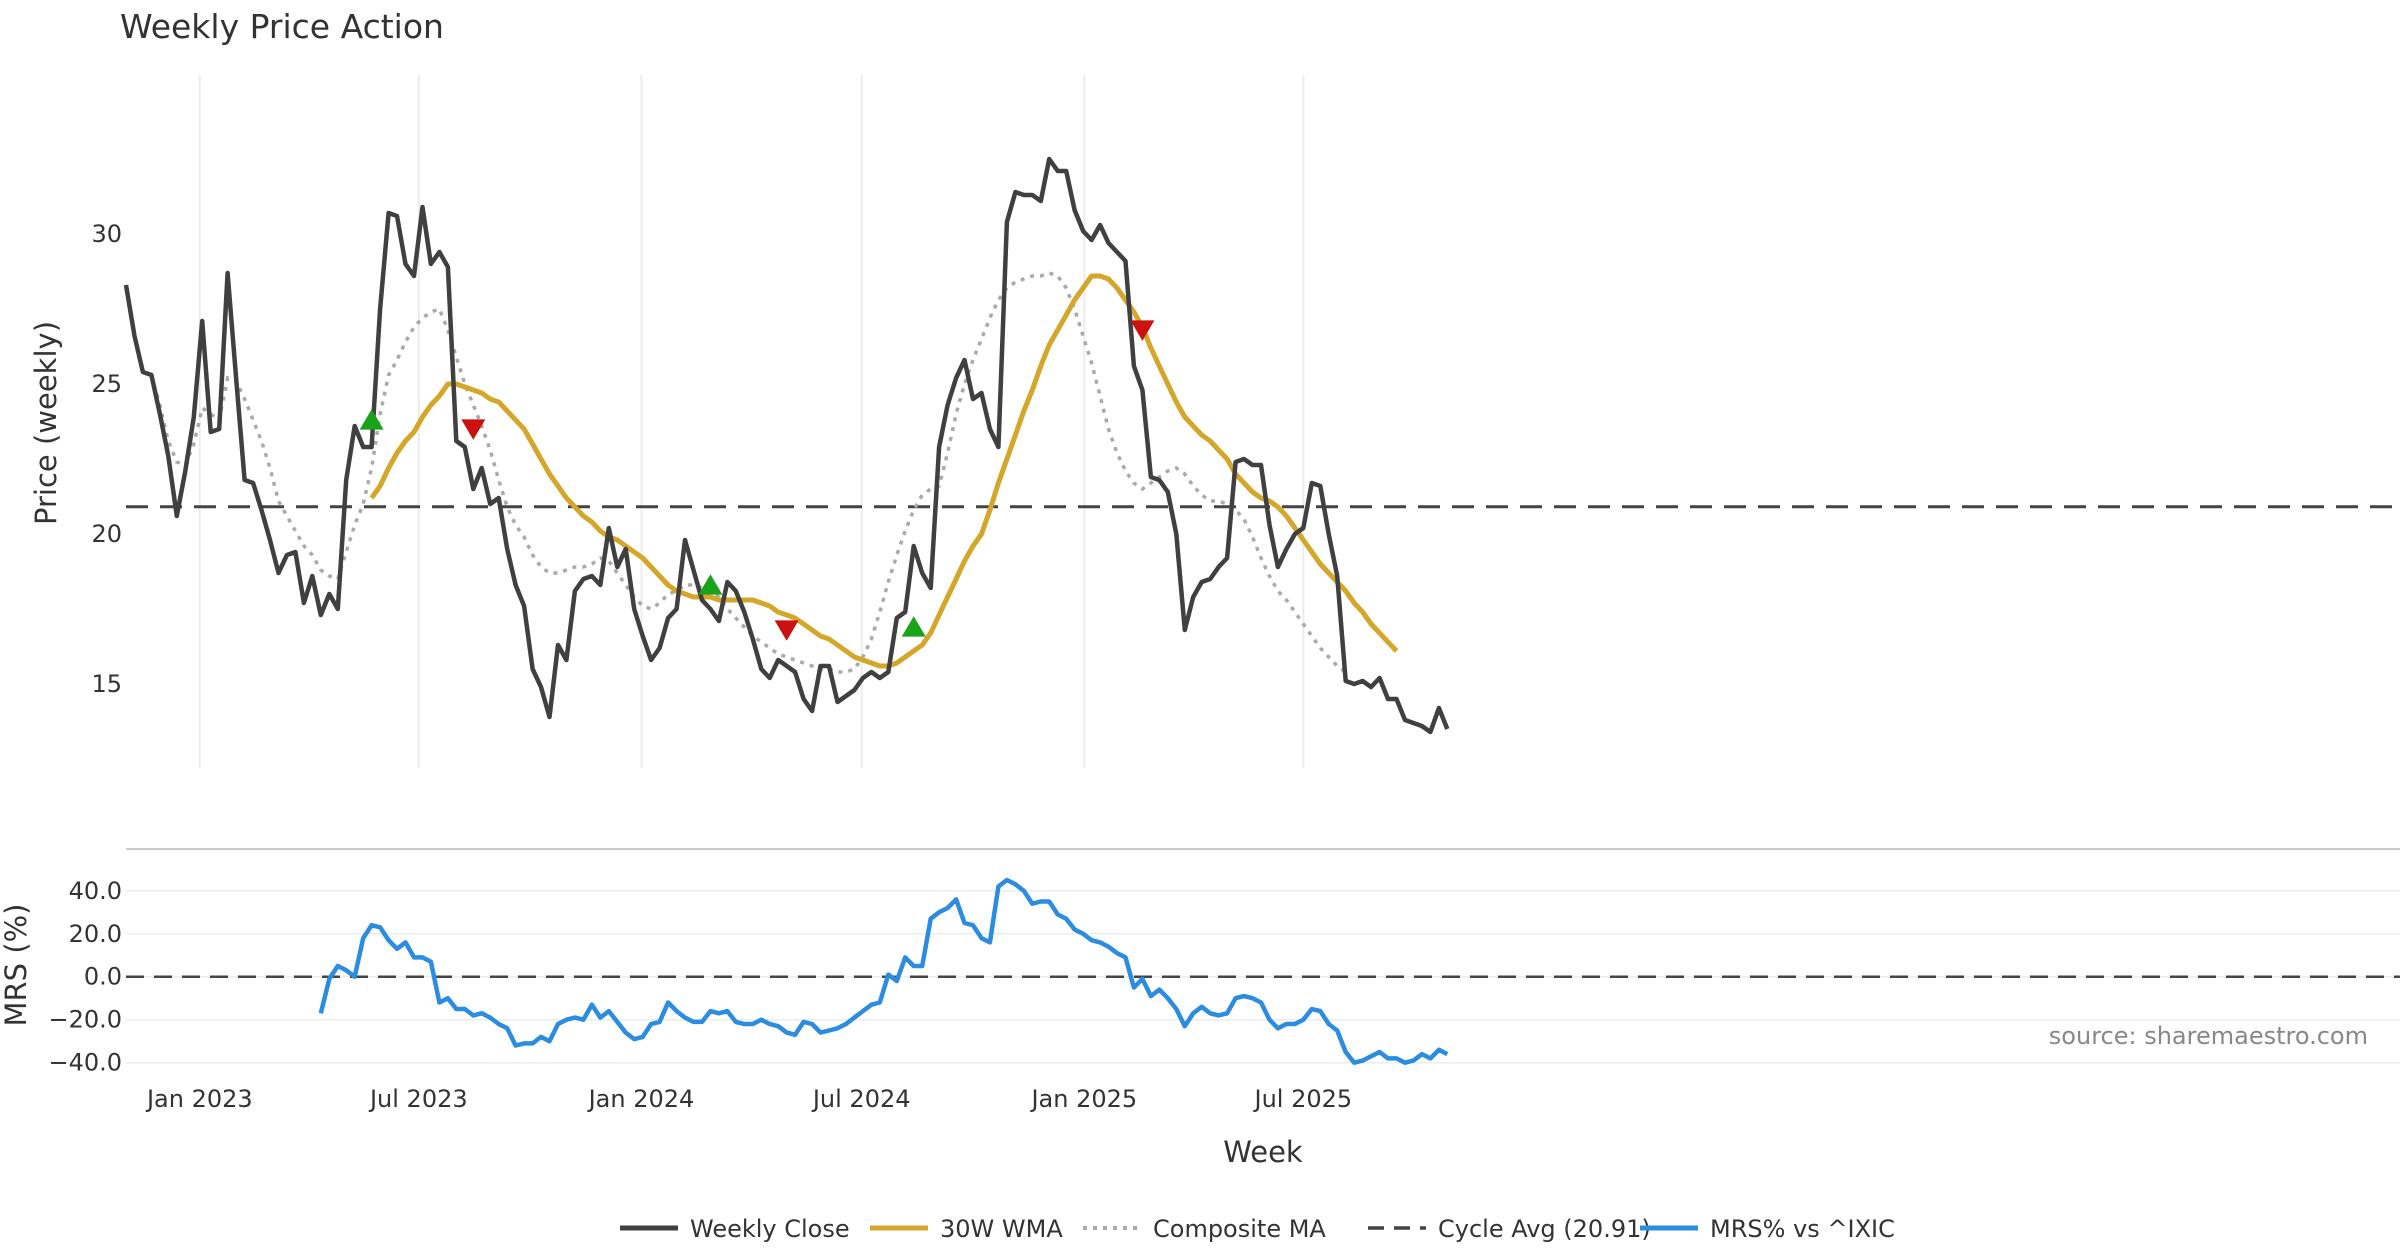  What do you see at coordinates (1544, 1229) in the screenshot?
I see `legend-label: Cycle Avg (20.91)` at bounding box center [1544, 1229].